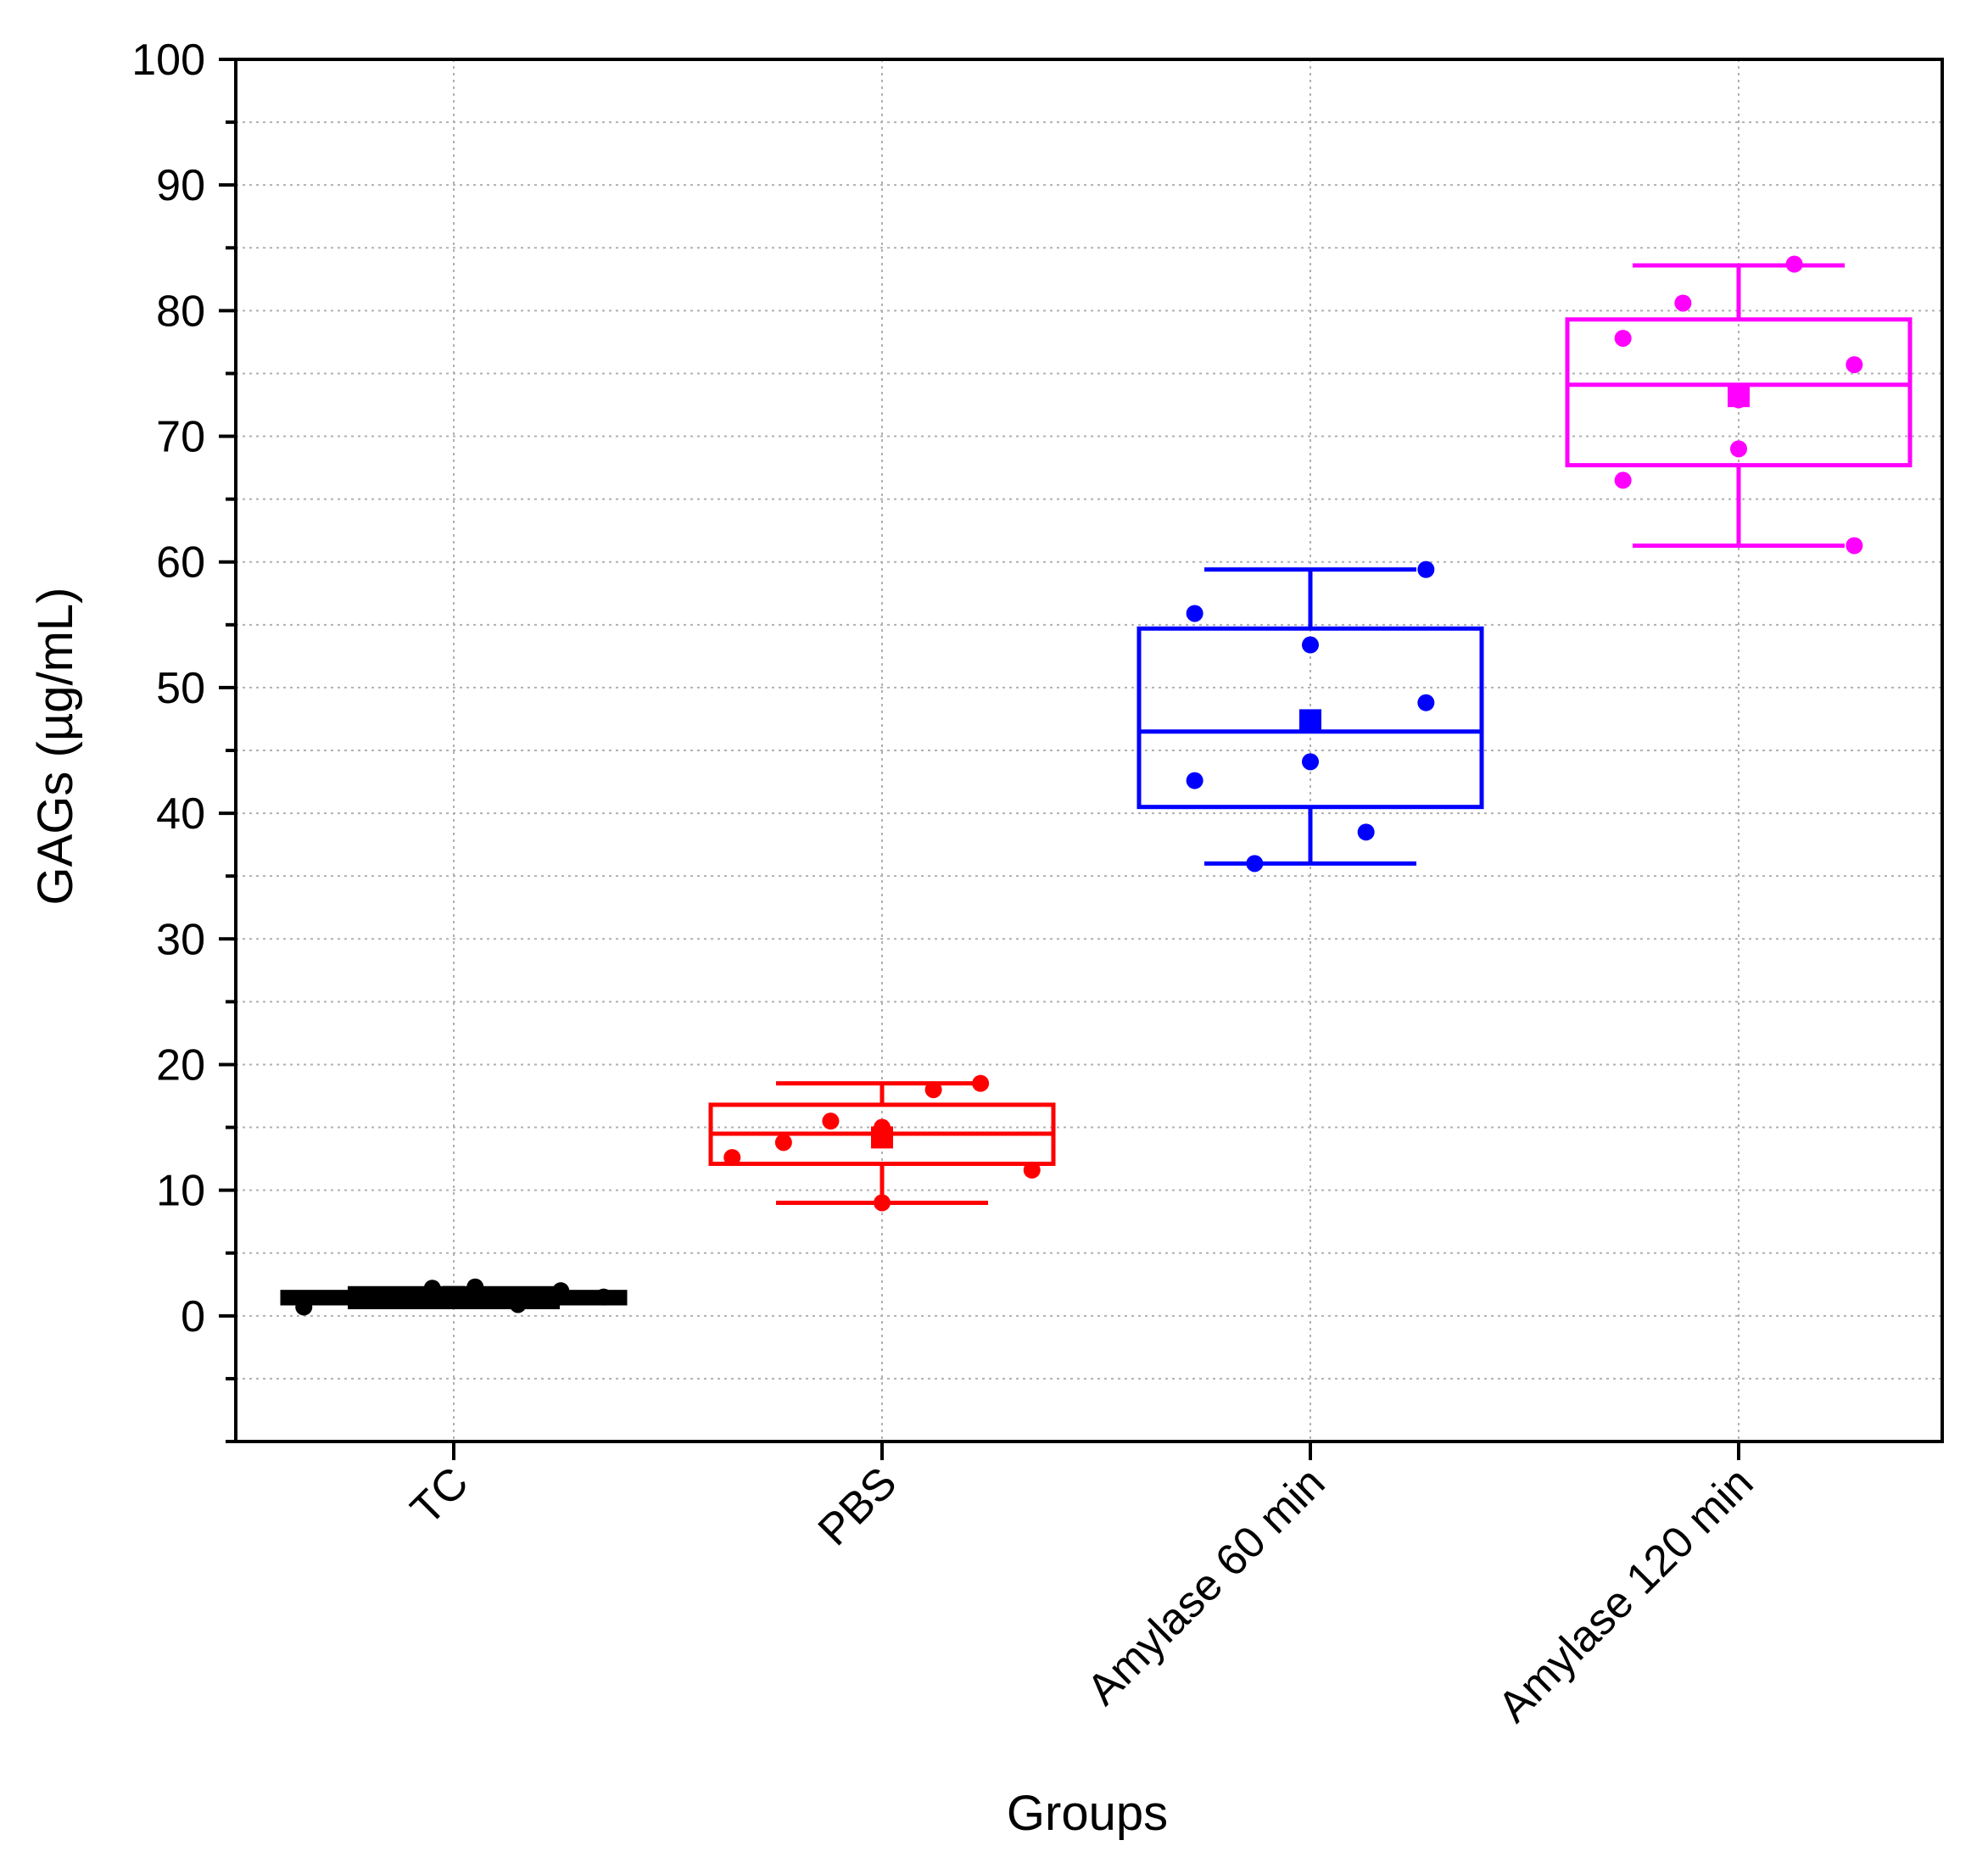 This screenshot has height=1857, width=1988. Describe the element at coordinates (180, 563) in the screenshot. I see `y-tick-label: 60` at that location.